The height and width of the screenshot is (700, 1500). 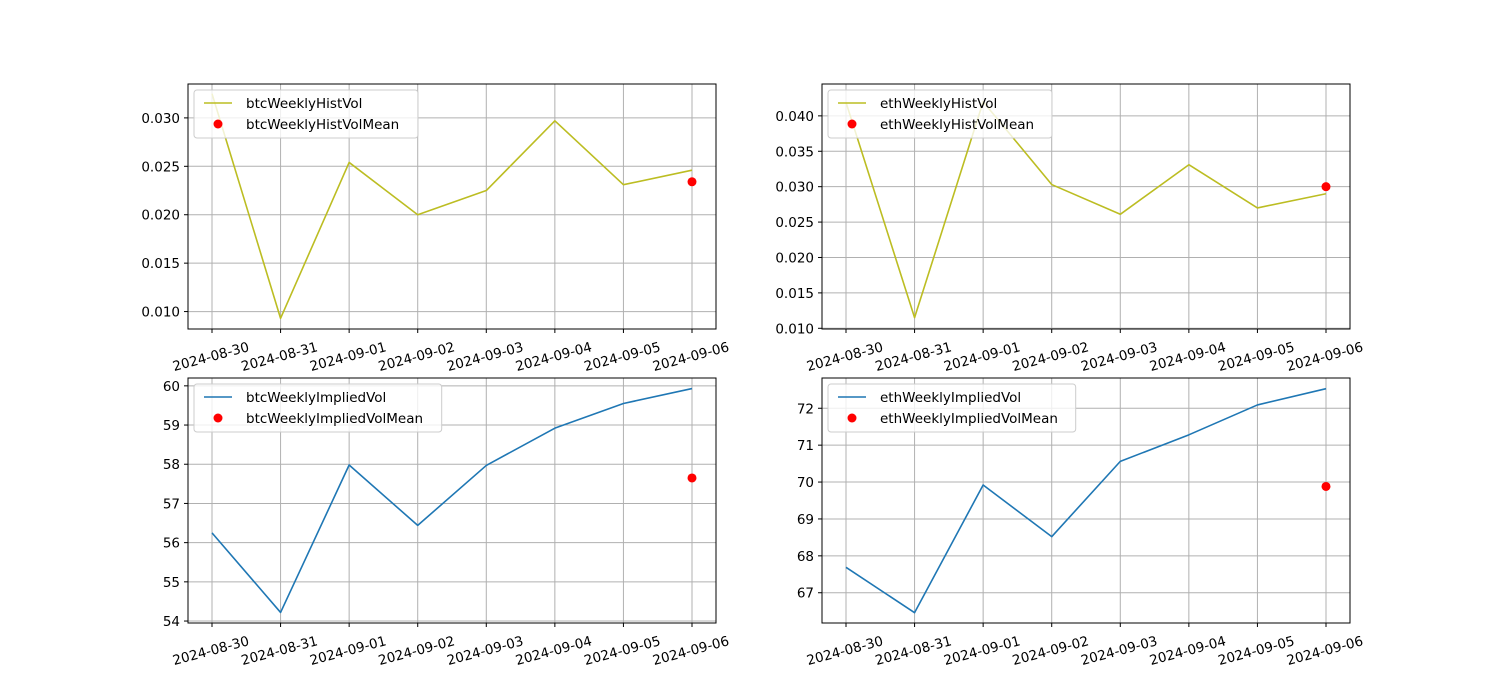 What do you see at coordinates (334, 419) in the screenshot?
I see `legend-label: btcWeeklyImpliedVolMean` at bounding box center [334, 419].